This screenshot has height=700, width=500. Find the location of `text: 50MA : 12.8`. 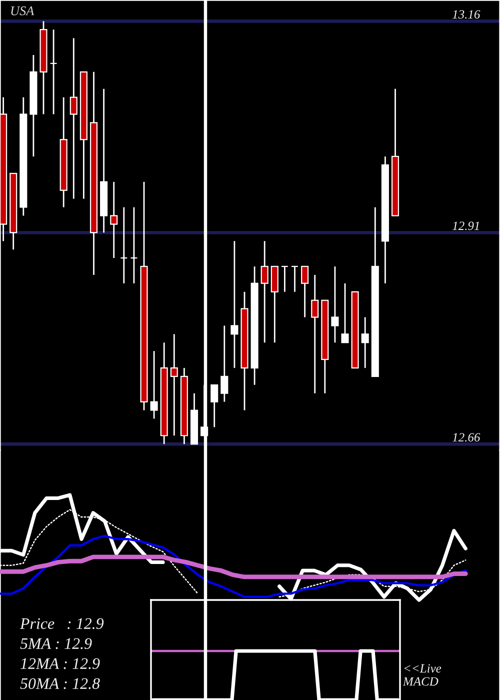

text: 50MA : 12.8 is located at coordinates (60, 684).